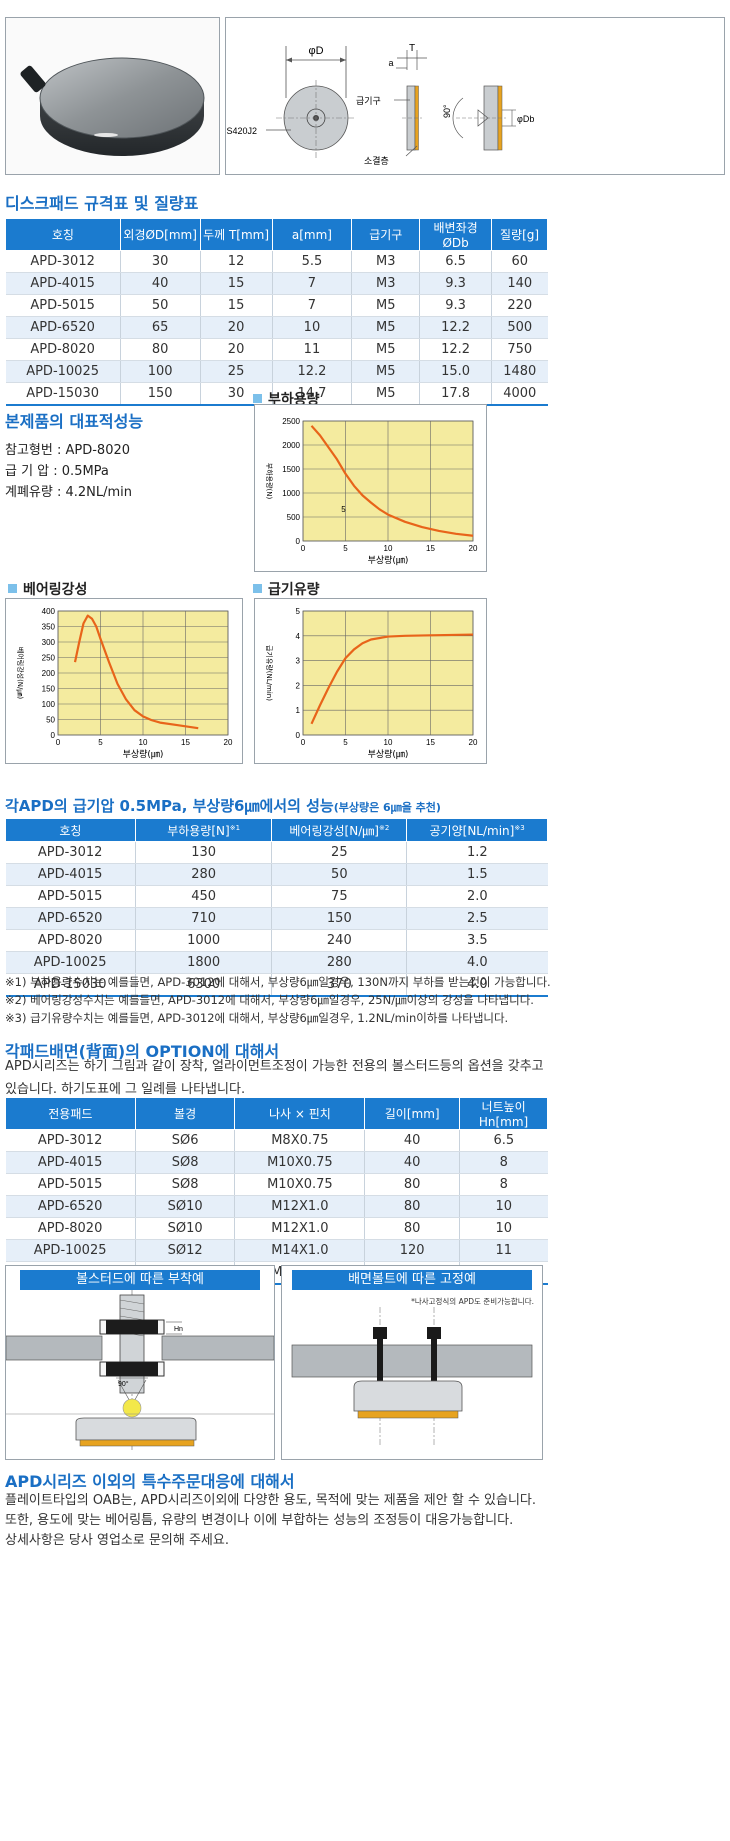 The image size is (730, 1841). Describe the element at coordinates (70, 852) in the screenshot. I see `perf-cell: APD-3012` at that location.